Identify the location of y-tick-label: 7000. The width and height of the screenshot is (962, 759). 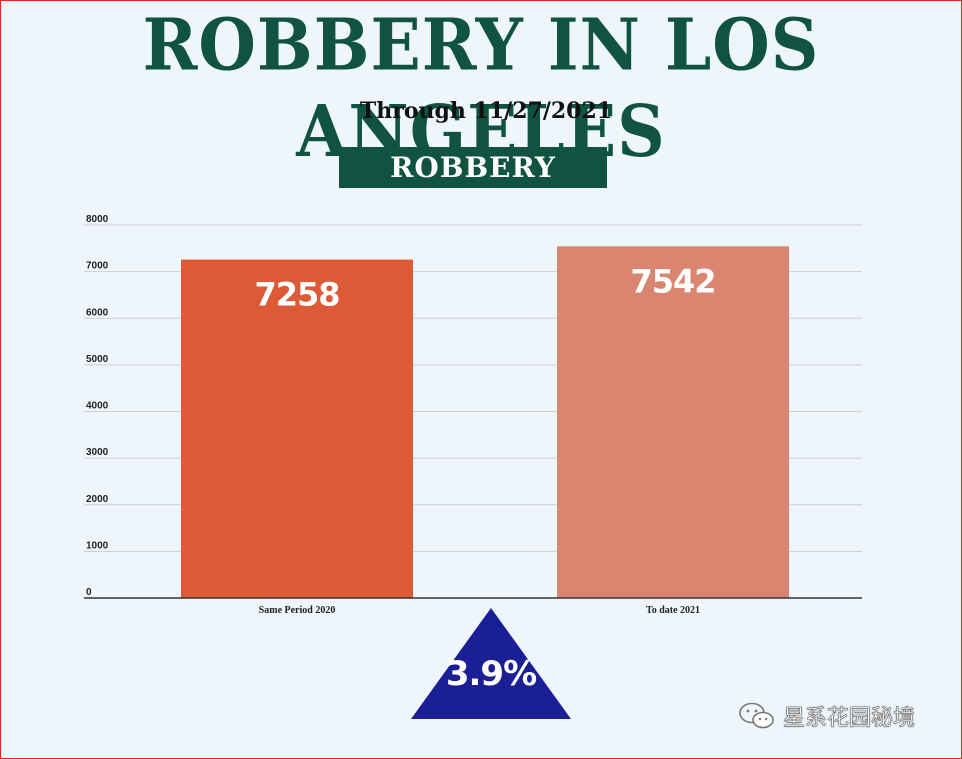
(97, 266).